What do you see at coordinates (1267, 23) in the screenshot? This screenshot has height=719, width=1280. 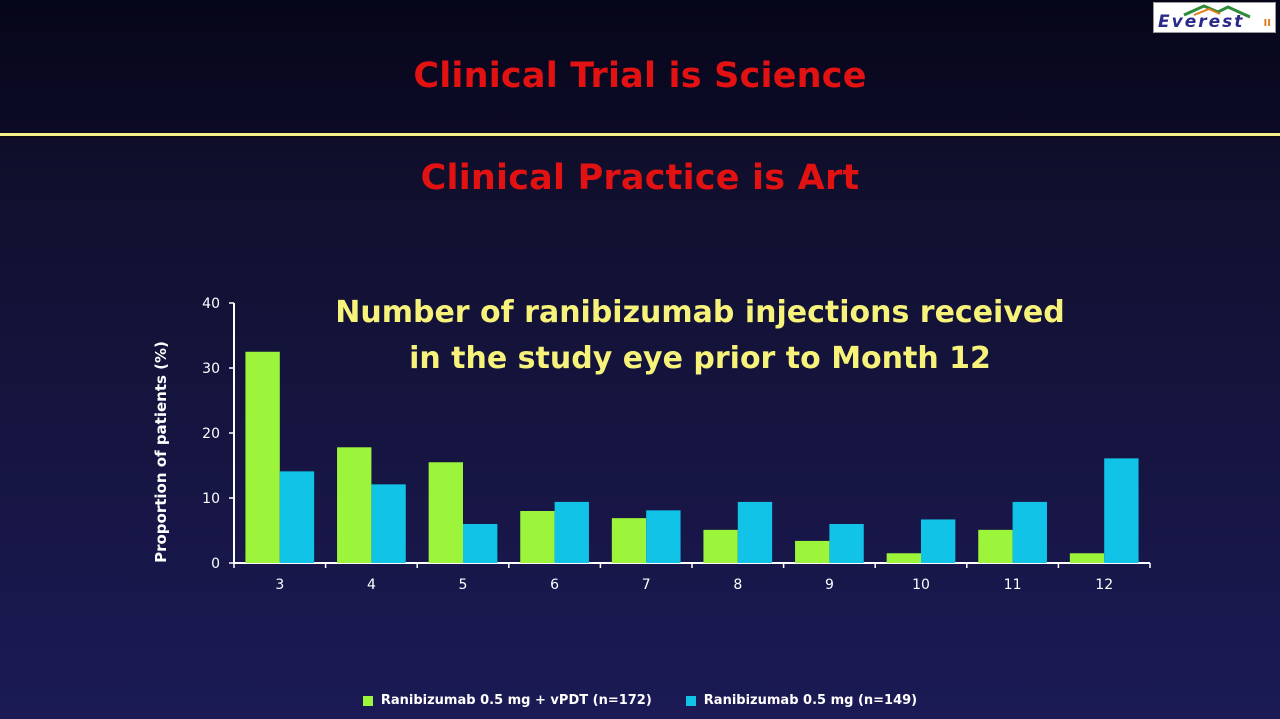 I see `logo-roman-numeral: II` at bounding box center [1267, 23].